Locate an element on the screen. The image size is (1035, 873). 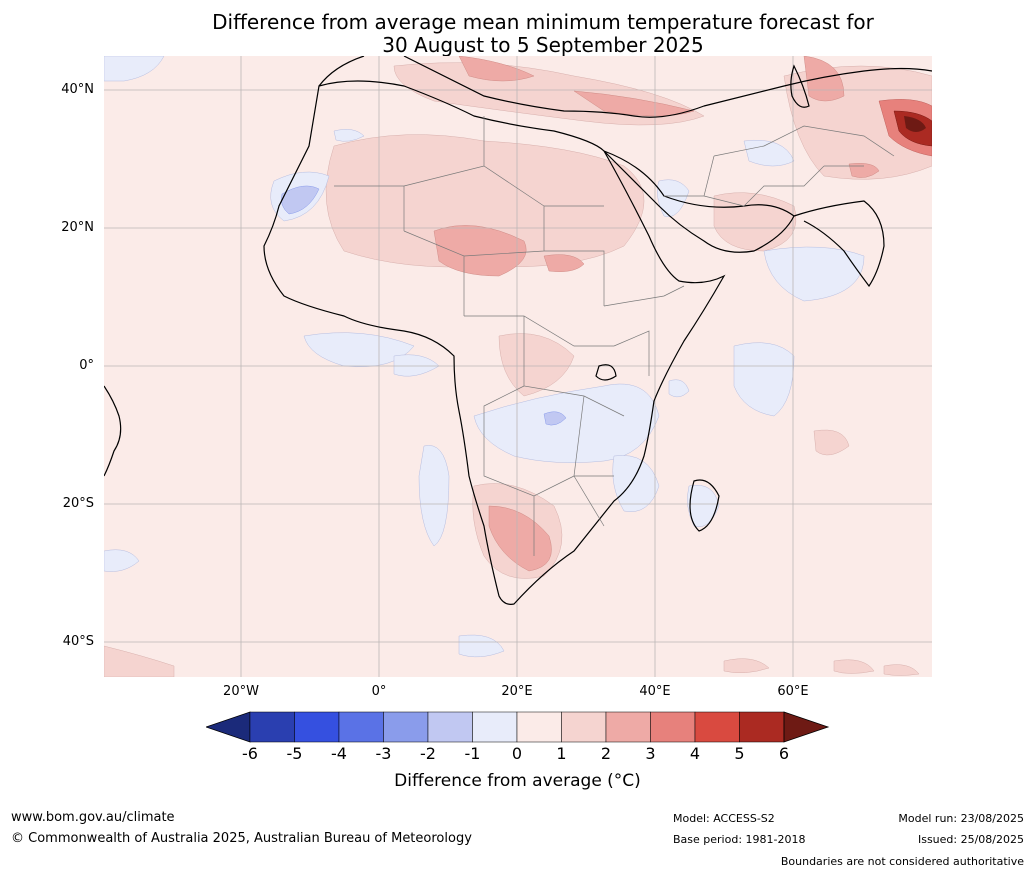
lake-victoria is located at coordinates (606, 372).